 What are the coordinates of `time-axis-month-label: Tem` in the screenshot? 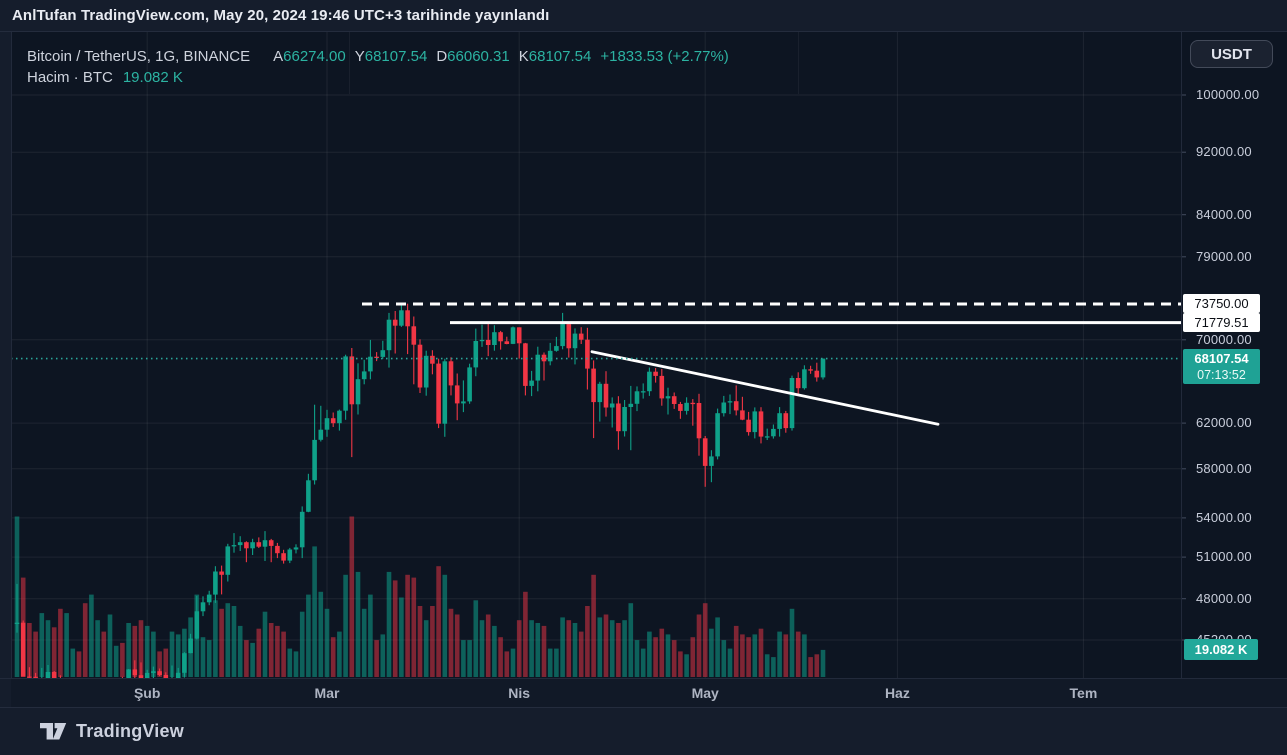 It's located at (1083, 693).